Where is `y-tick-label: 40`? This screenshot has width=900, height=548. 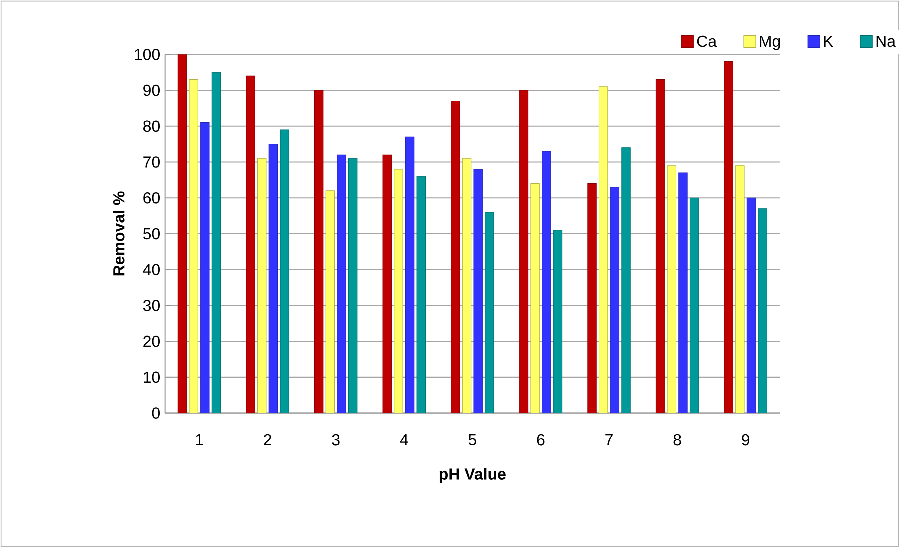
y-tick-label: 40 is located at coordinates (151, 270).